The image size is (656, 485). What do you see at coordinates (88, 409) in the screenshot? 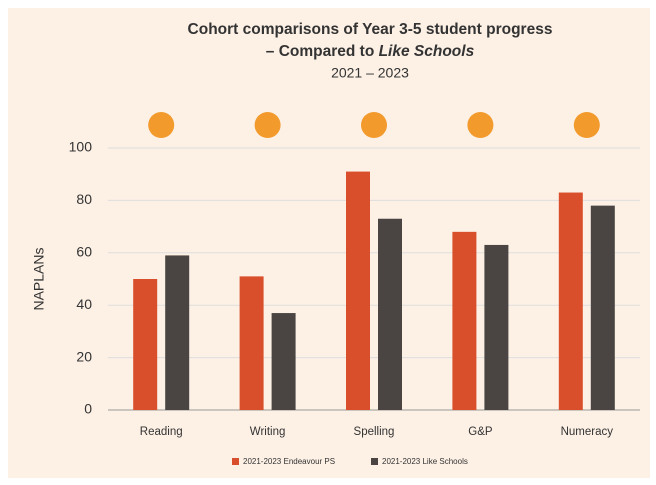
I see `y-tick-label: 0` at bounding box center [88, 409].